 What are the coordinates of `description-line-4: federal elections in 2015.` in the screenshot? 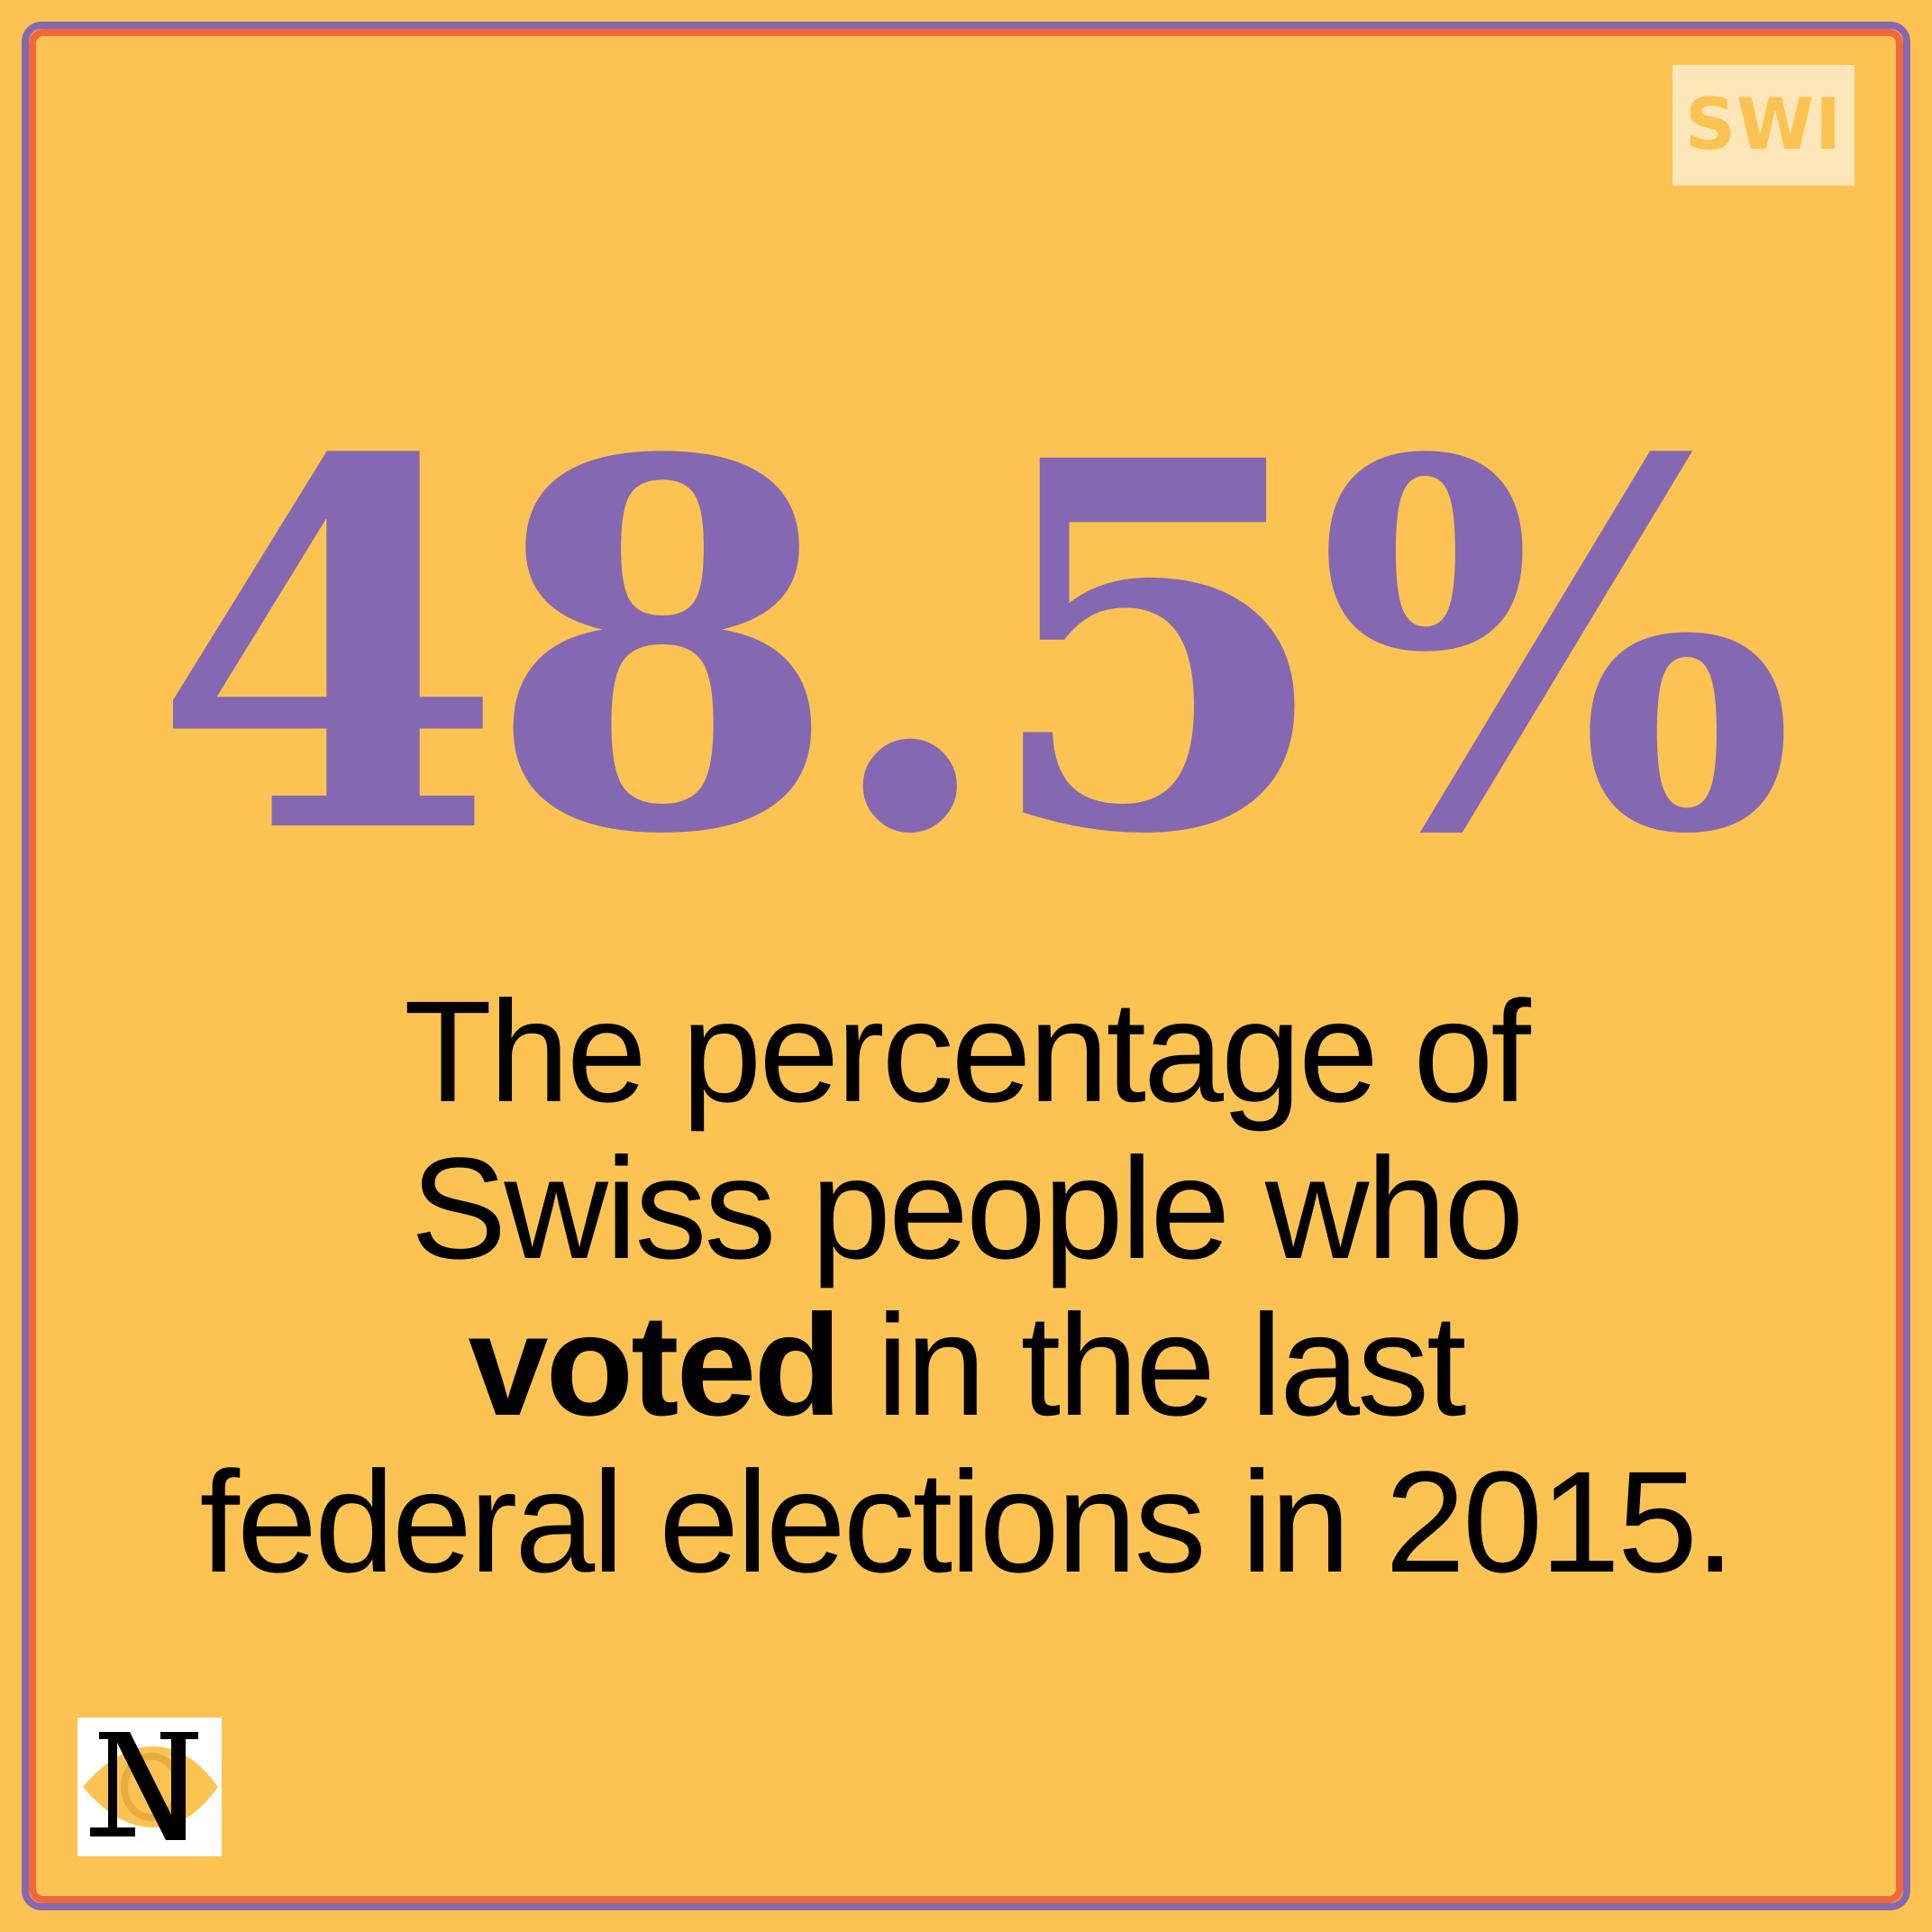 It's located at (967, 1521).